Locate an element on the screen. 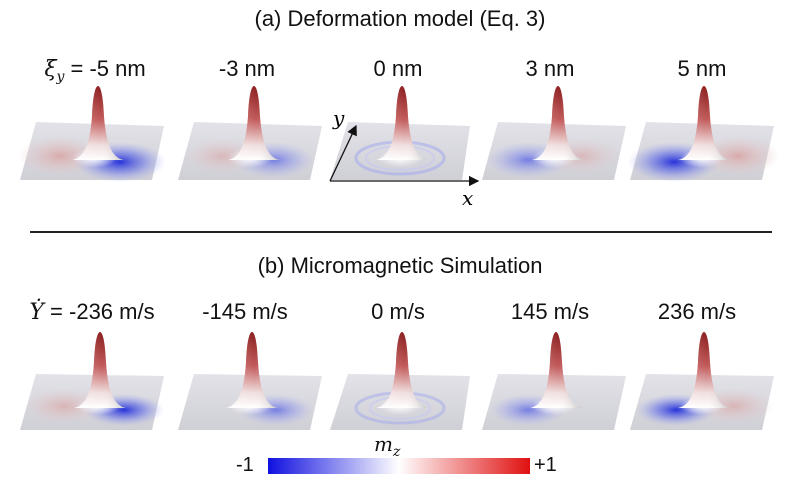 The image size is (800, 488). panel-b-title: (b) Micromagnetic Simulation is located at coordinates (400, 265).